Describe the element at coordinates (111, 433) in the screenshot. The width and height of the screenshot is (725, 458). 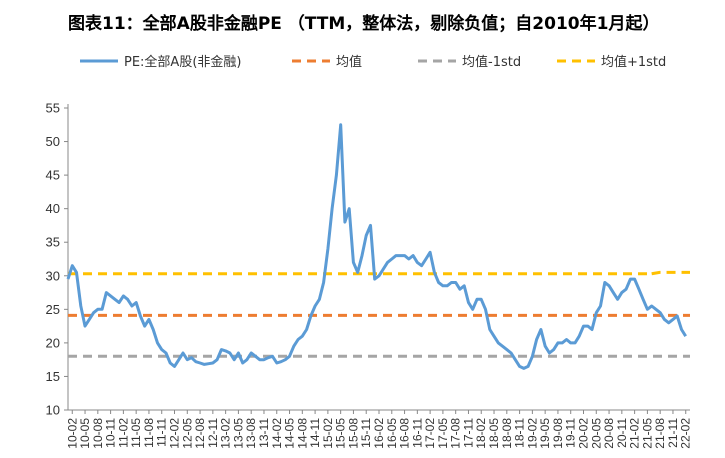
I see `x-tick-label: 10-11` at that location.